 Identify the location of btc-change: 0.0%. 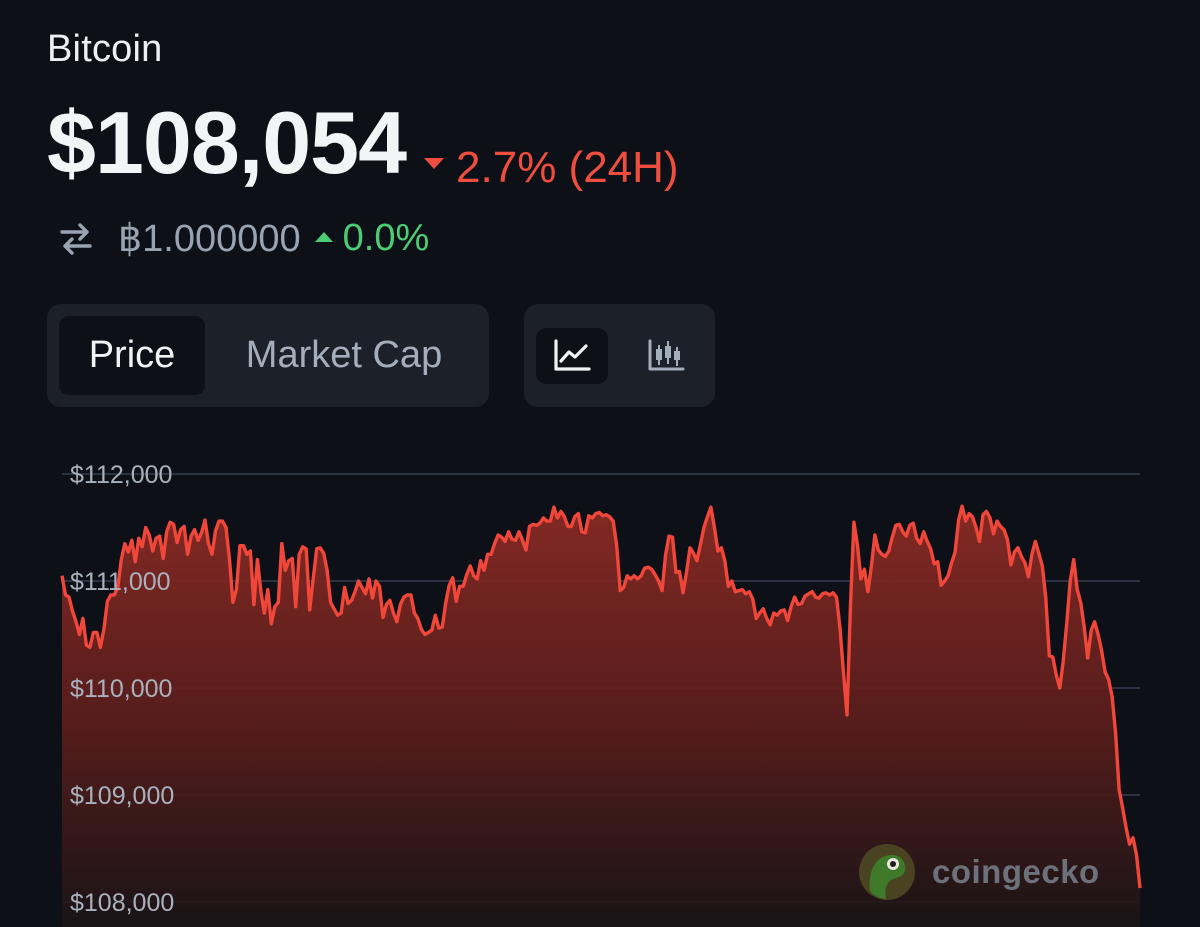
(386, 238).